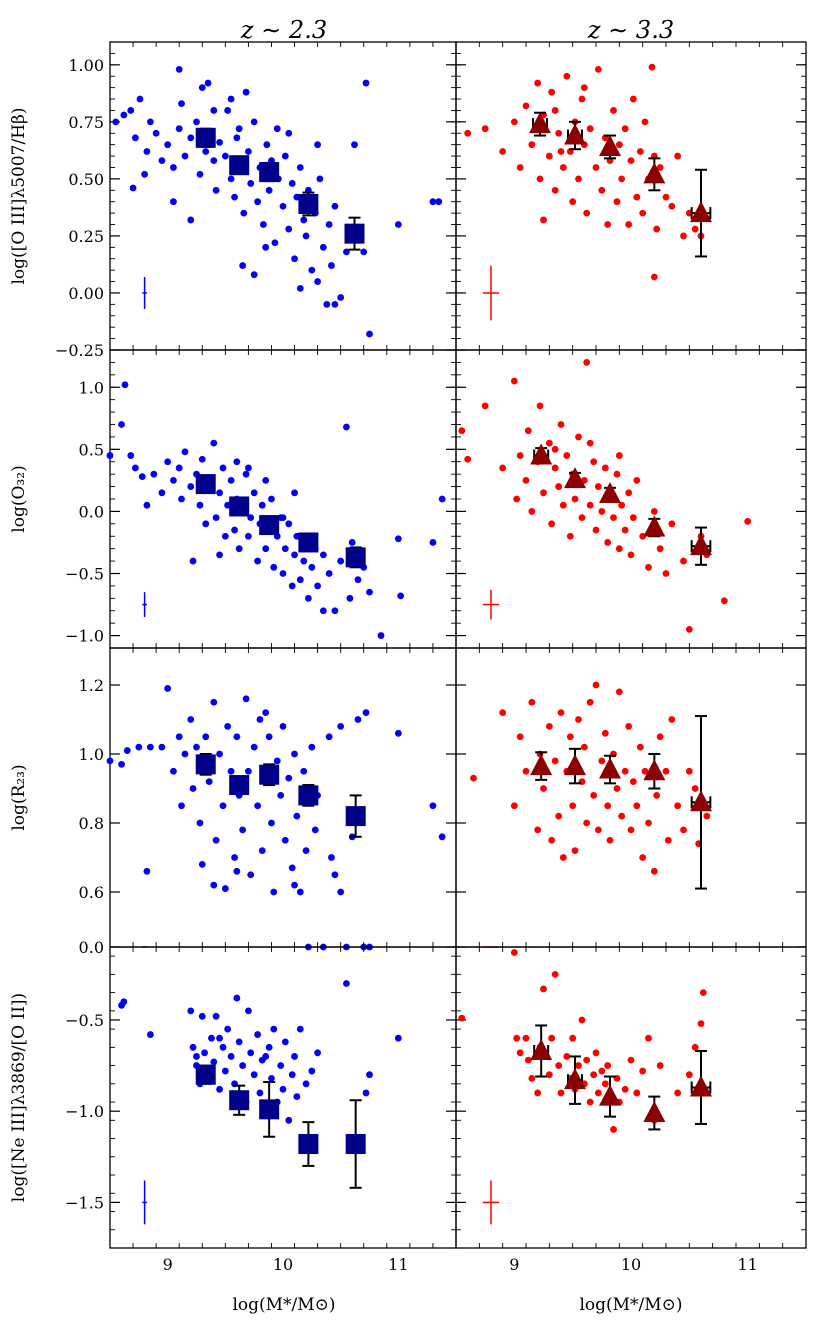  Describe the element at coordinates (631, 1264) in the screenshot. I see `x-tick-label: 10` at that location.